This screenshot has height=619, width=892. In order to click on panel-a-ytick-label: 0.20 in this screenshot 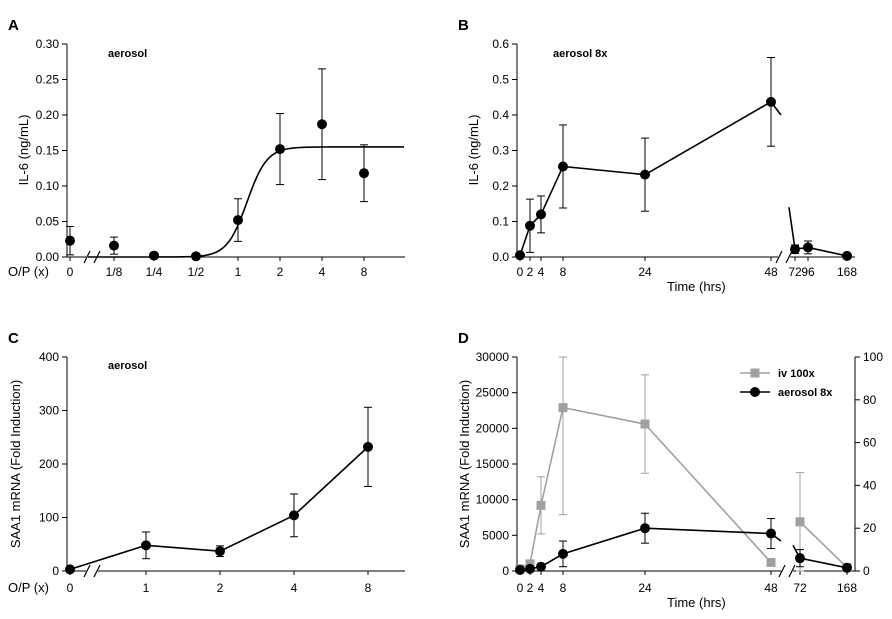, I will do `click(48, 115)`.